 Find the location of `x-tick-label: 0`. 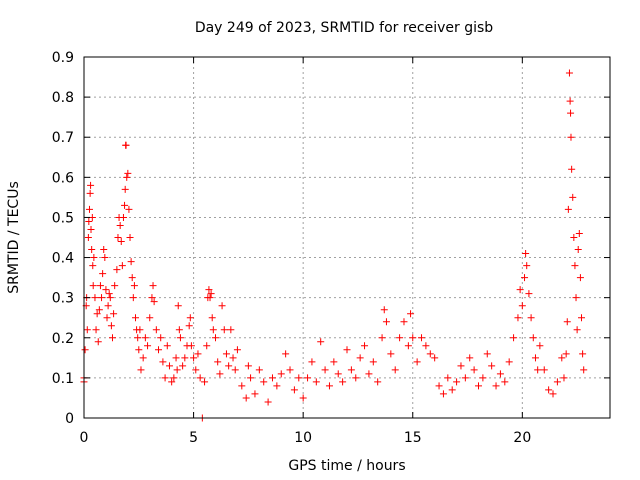

x-tick-label: 0 is located at coordinates (84, 438).